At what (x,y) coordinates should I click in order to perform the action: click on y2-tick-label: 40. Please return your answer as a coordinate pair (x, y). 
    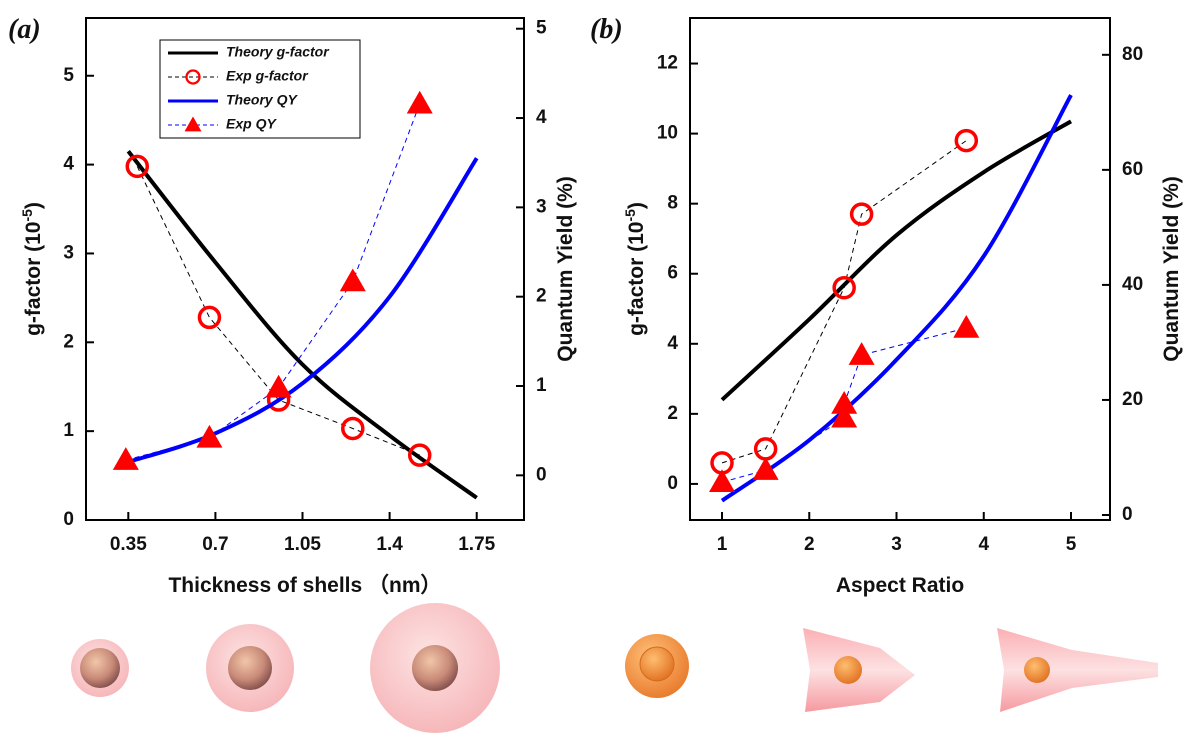
    Looking at the image, I should click on (1132, 284).